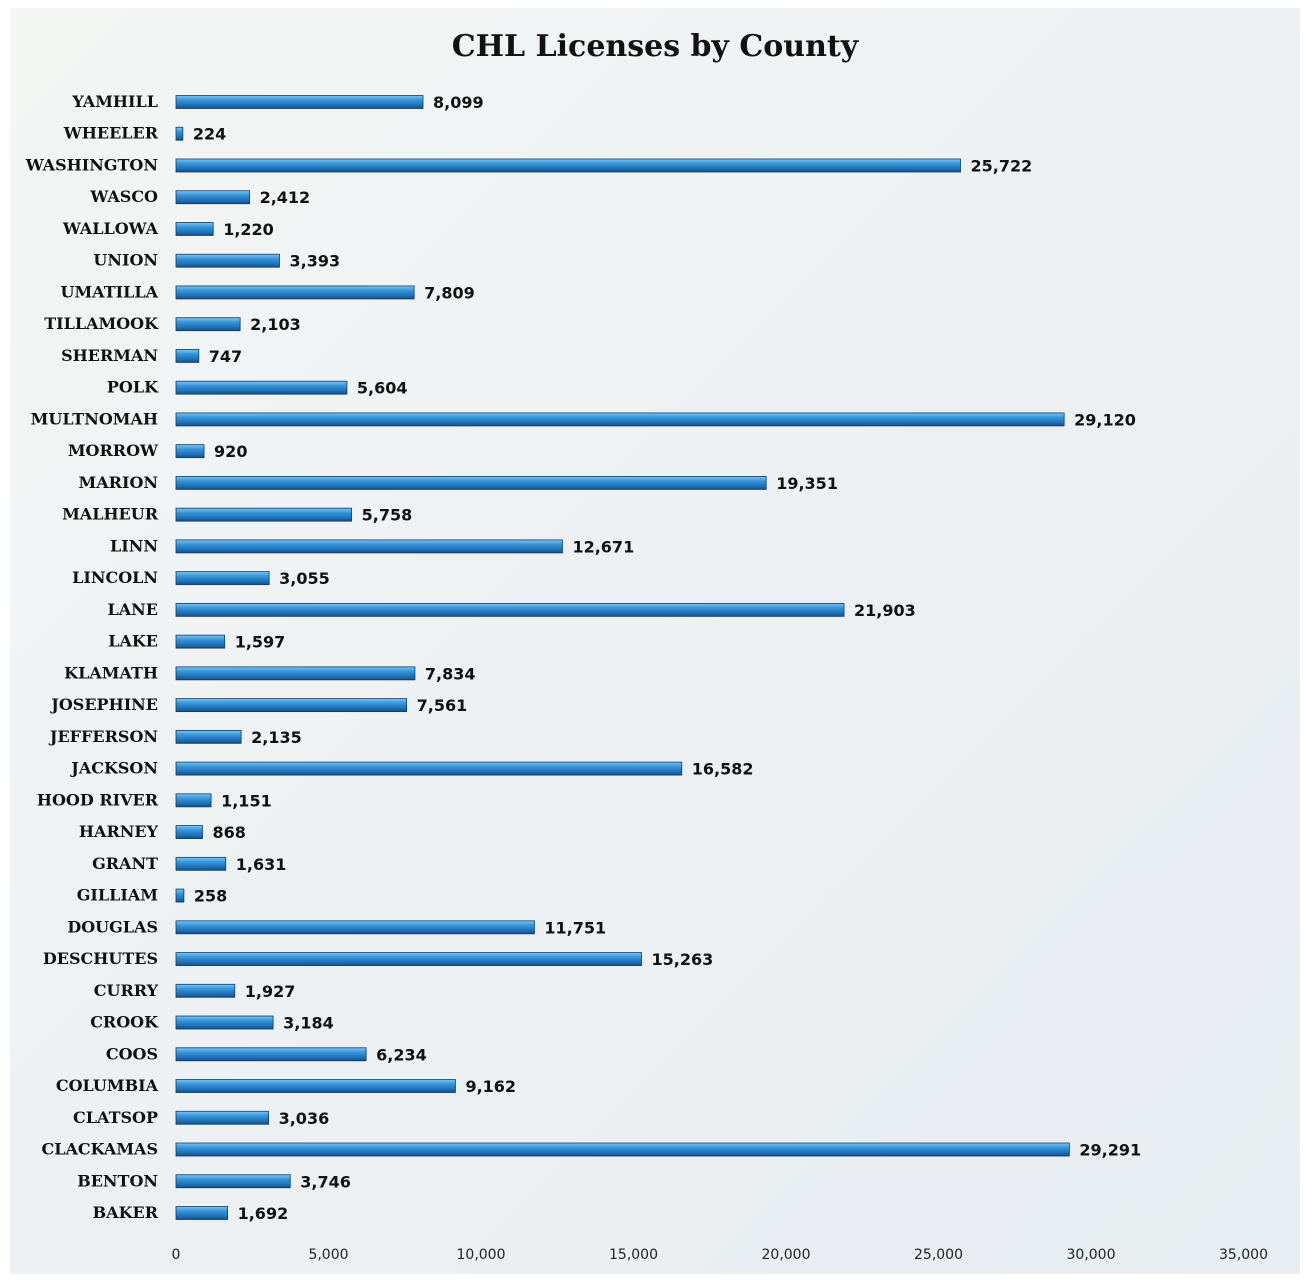  I want to click on data-label: 1,631, so click(261, 864).